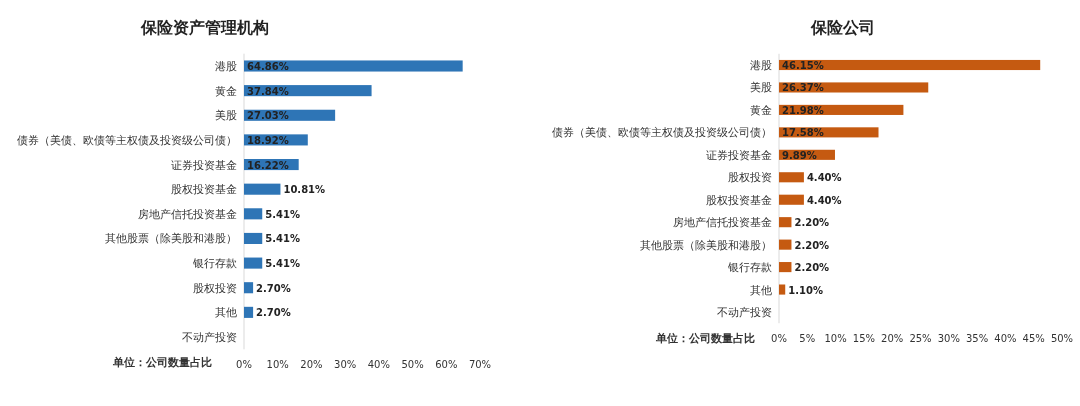  Describe the element at coordinates (268, 116) in the screenshot. I see `data-label: 27.03%` at that location.